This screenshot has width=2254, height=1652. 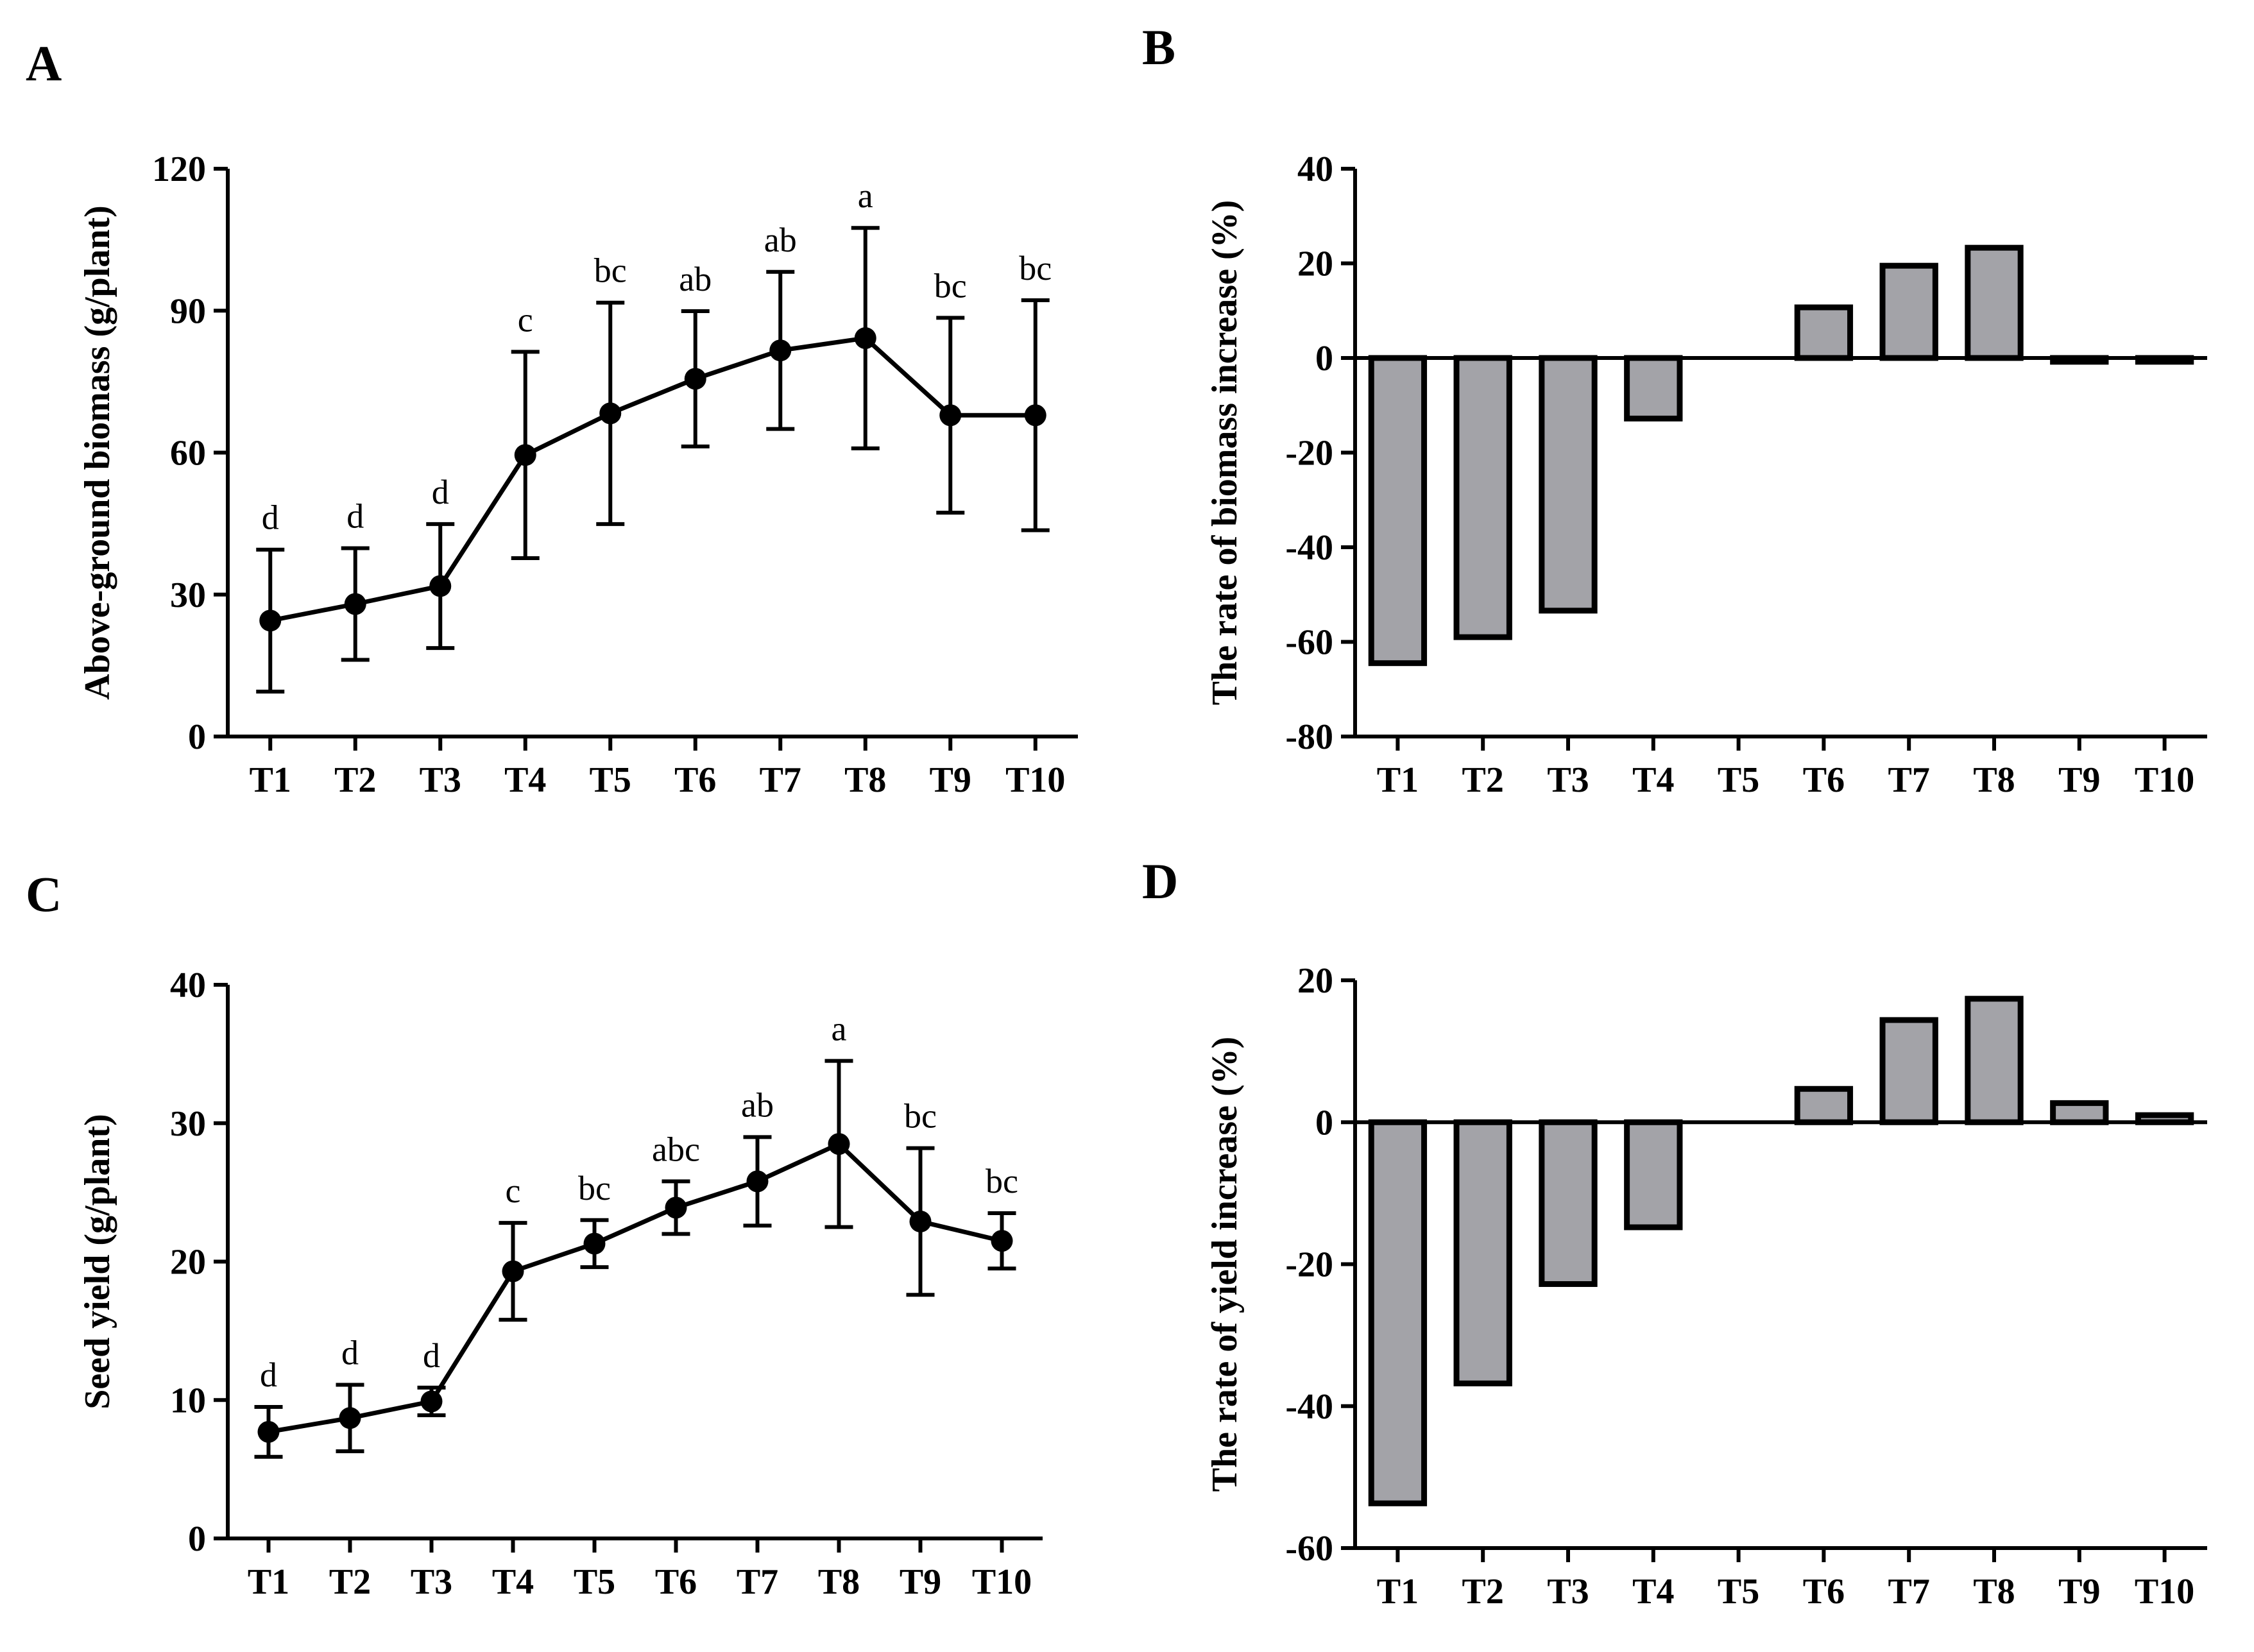 What do you see at coordinates (1309, 1549) in the screenshot?
I see `y-tick-label-d: -60` at bounding box center [1309, 1549].